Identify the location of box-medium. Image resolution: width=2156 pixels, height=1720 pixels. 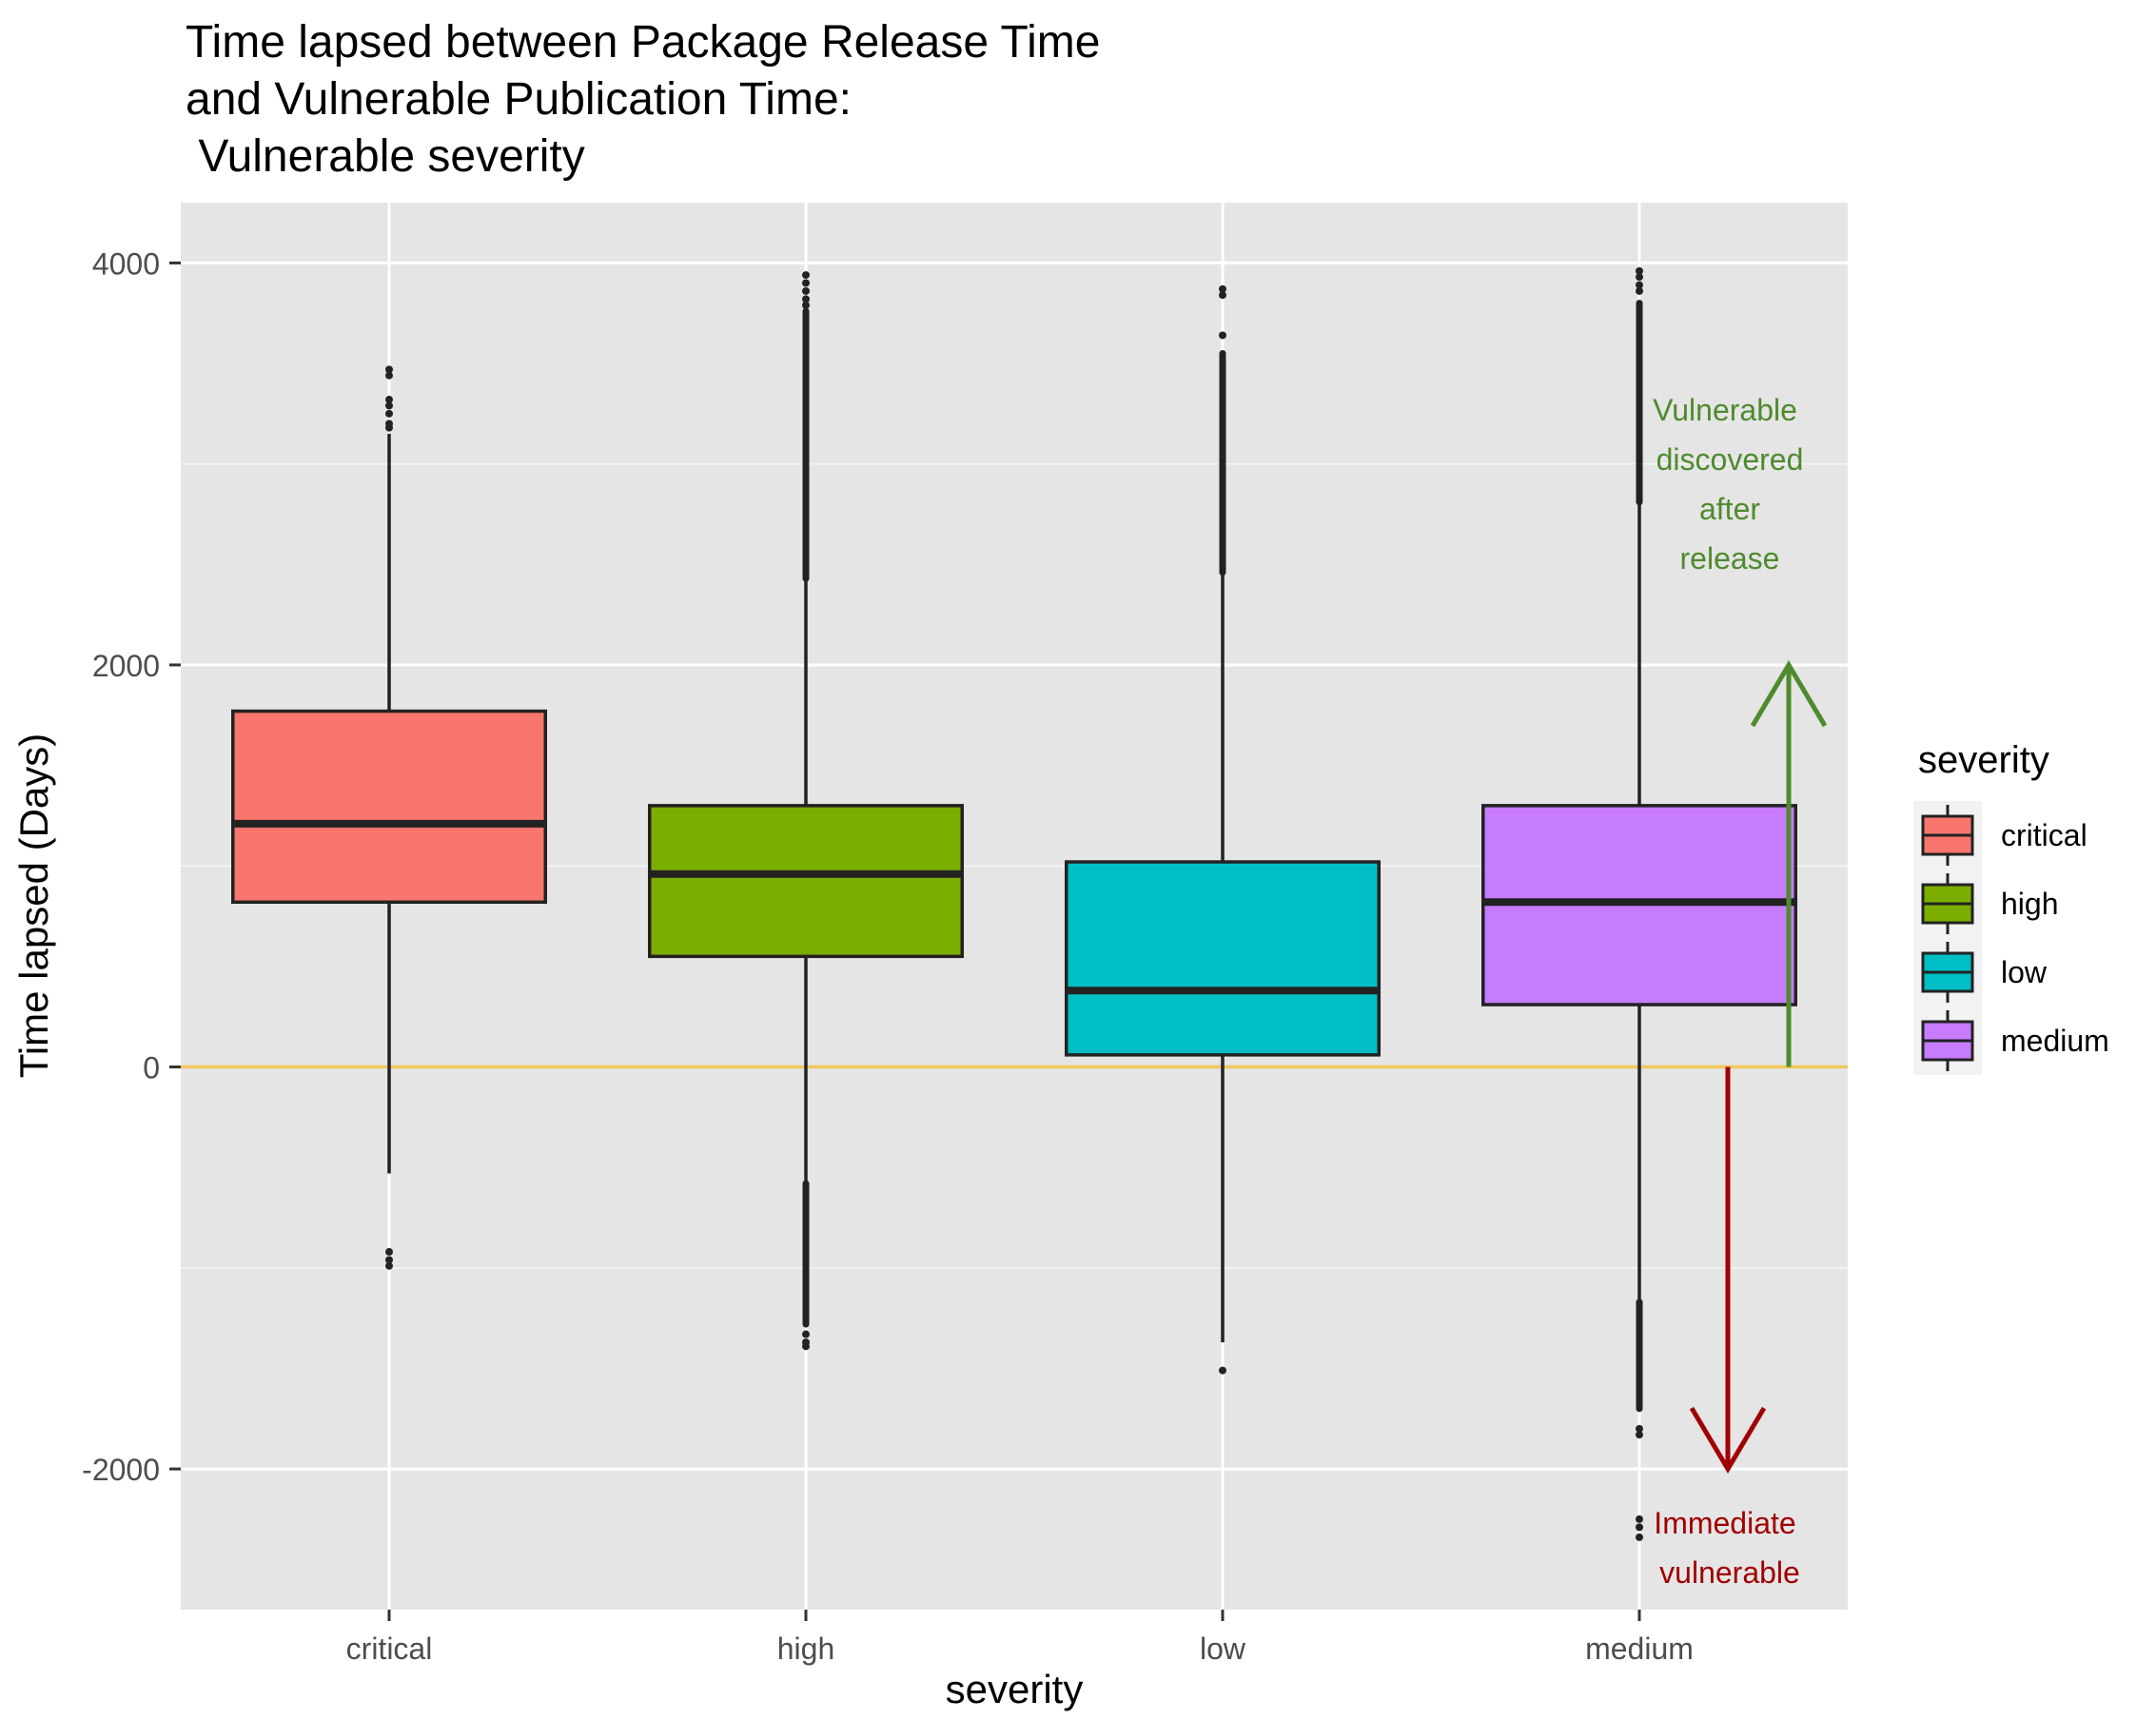
(1639, 903).